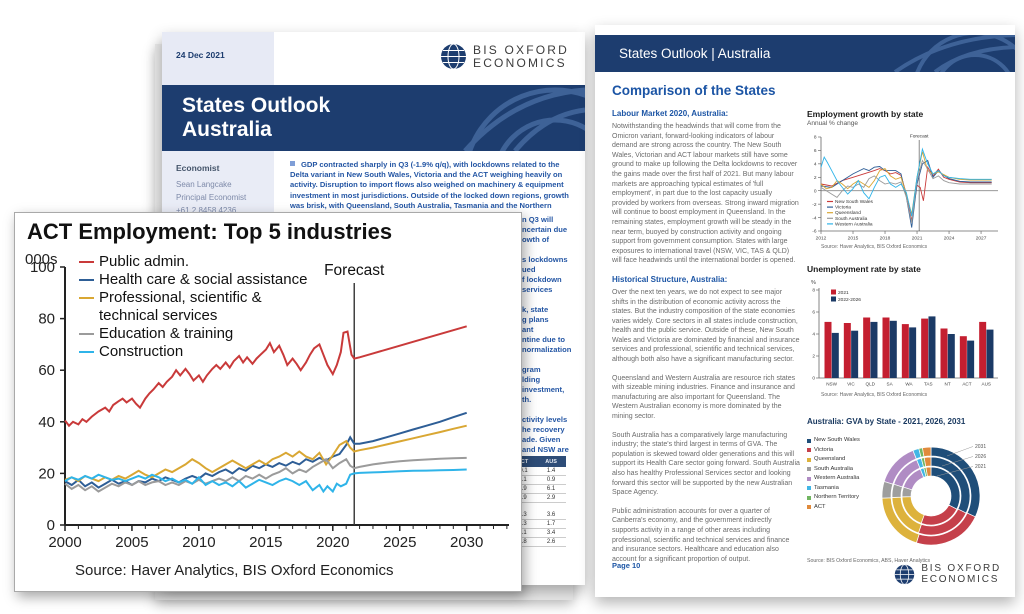  Describe the element at coordinates (837, 478) in the screenshot. I see `legend-label: Western Australia` at that location.